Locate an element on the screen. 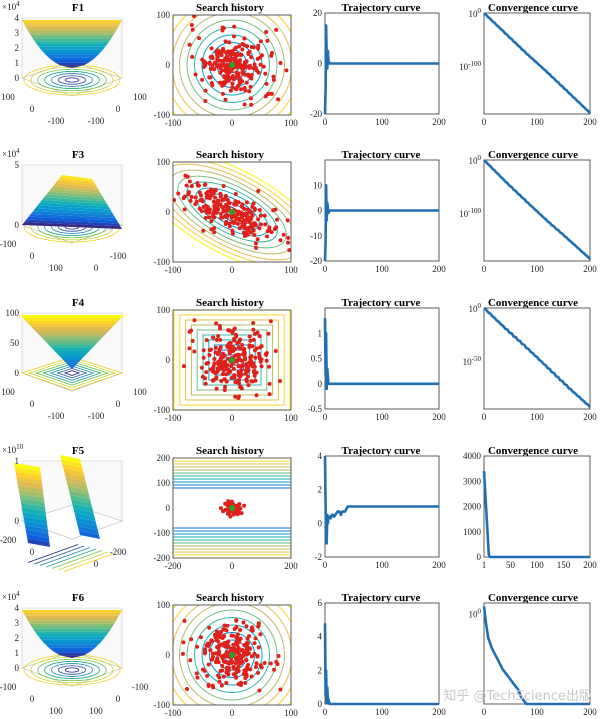 This screenshot has width=600, height=719. panel-title: Convergence curve is located at coordinates (533, 8).